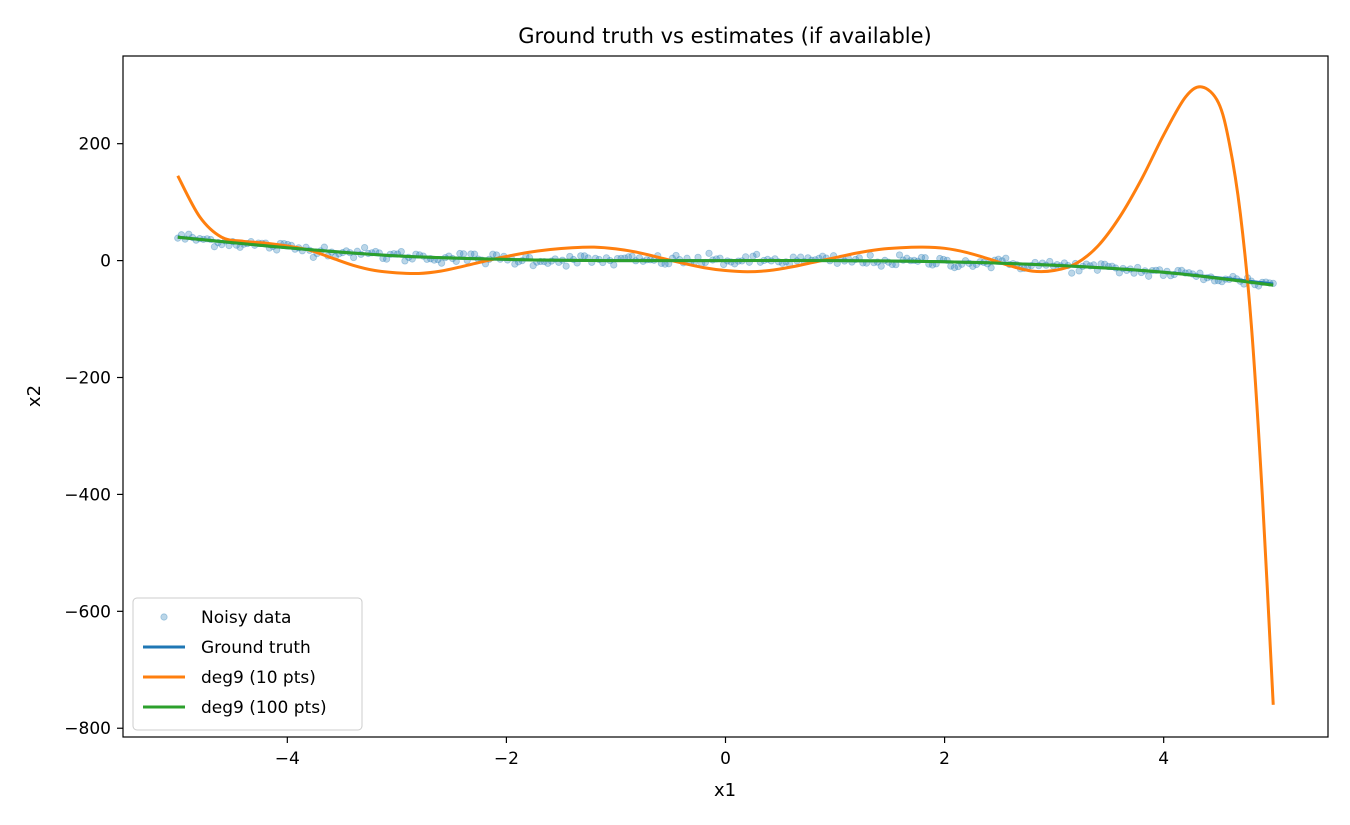 Image resolution: width=1350 pixels, height=825 pixels. What do you see at coordinates (246, 618) in the screenshot?
I see `legend-label: Noisy data` at bounding box center [246, 618].